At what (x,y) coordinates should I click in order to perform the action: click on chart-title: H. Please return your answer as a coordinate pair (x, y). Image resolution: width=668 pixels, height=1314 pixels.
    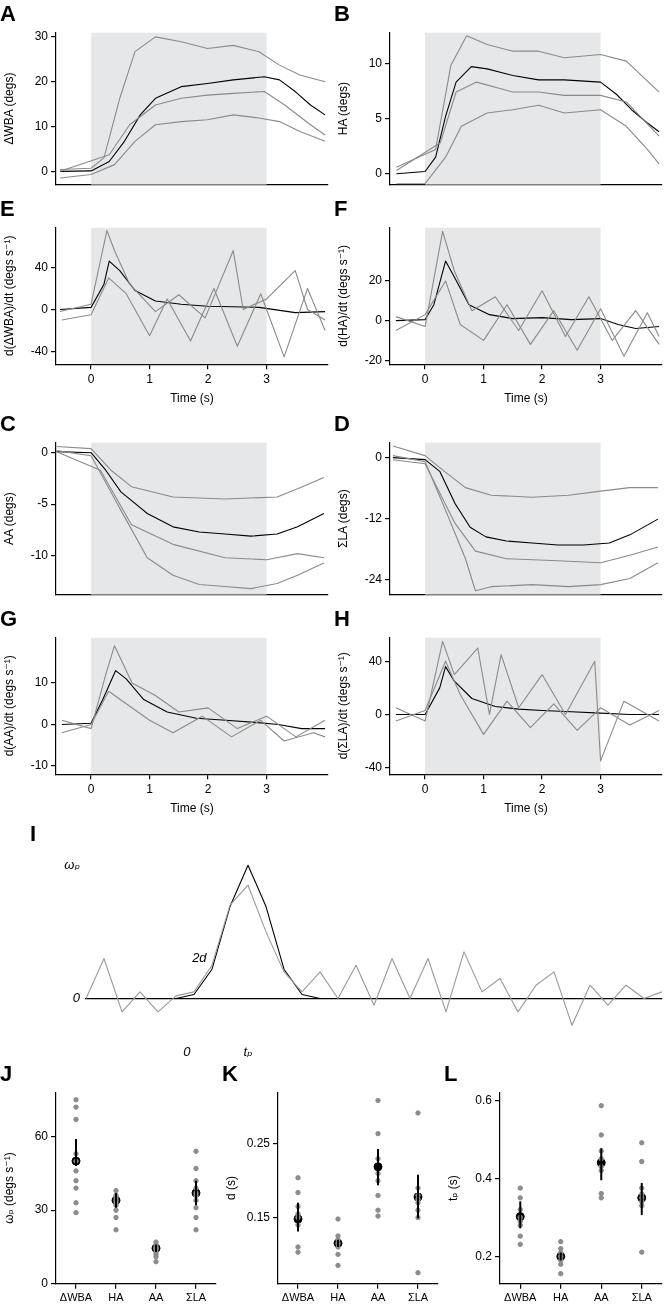
    Looking at the image, I should click on (342, 619).